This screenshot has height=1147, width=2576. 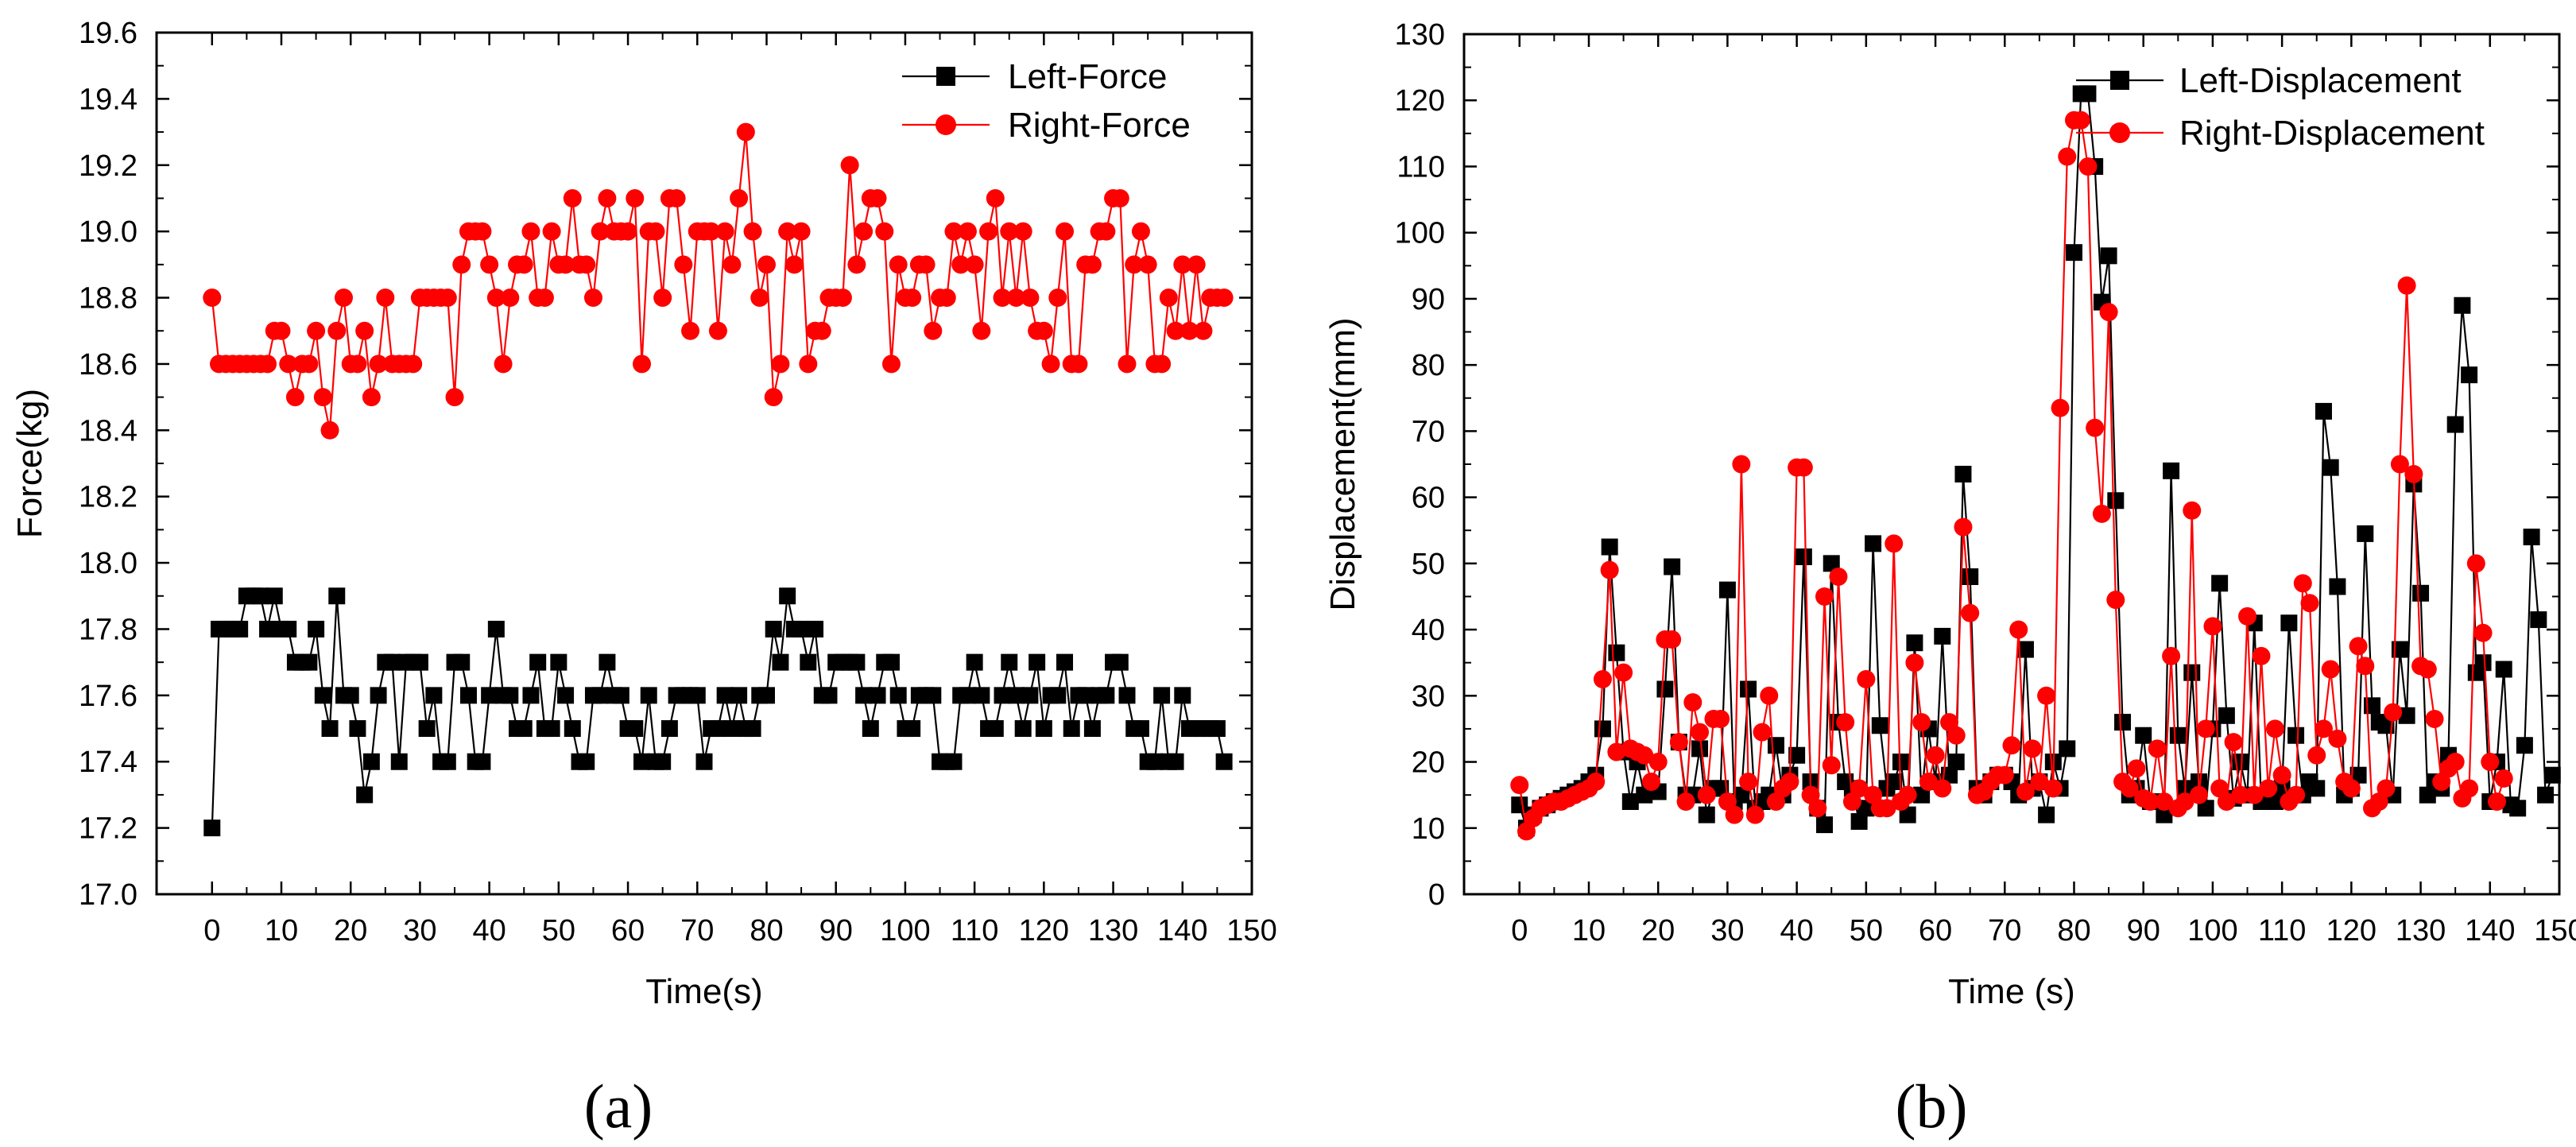 What do you see at coordinates (108, 563) in the screenshot?
I see `y-tick-label: 18.0` at bounding box center [108, 563].